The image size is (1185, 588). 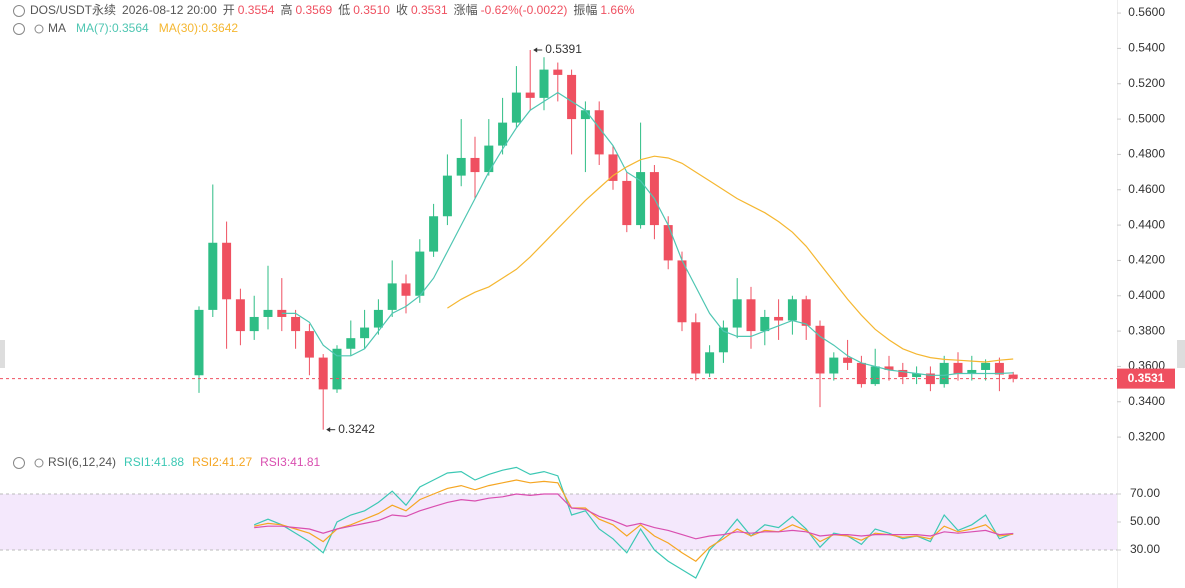 I want to click on y-tick-label: 0.3200, so click(x=1146, y=436).